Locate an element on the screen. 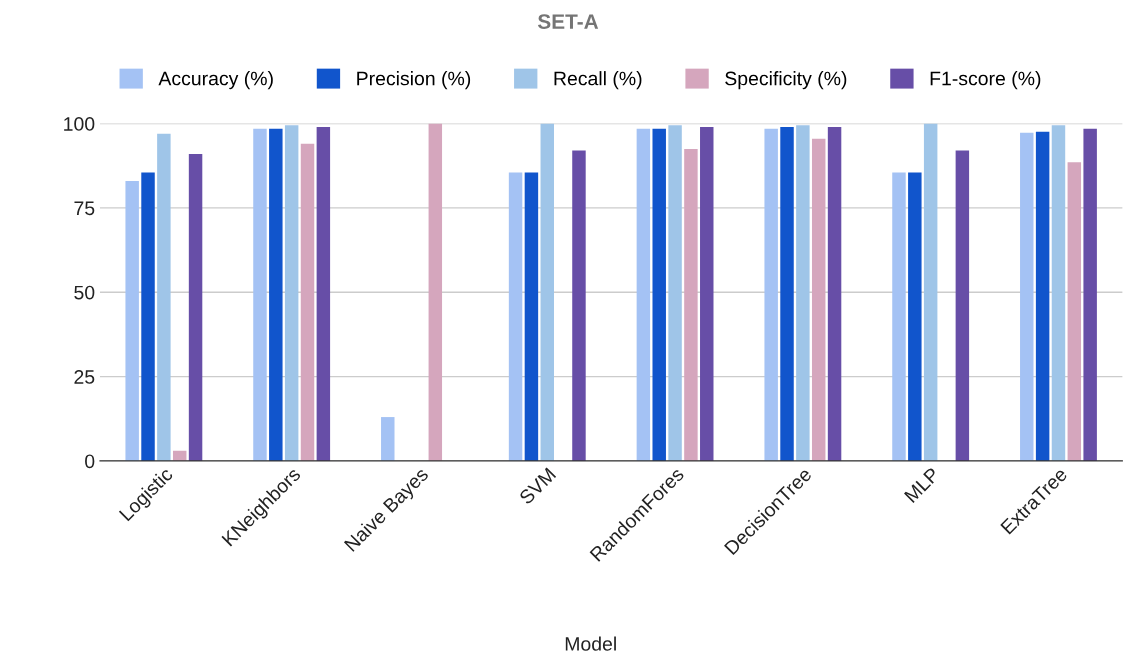 The width and height of the screenshot is (1136, 668). y-tick-label: 25 is located at coordinates (84, 377).